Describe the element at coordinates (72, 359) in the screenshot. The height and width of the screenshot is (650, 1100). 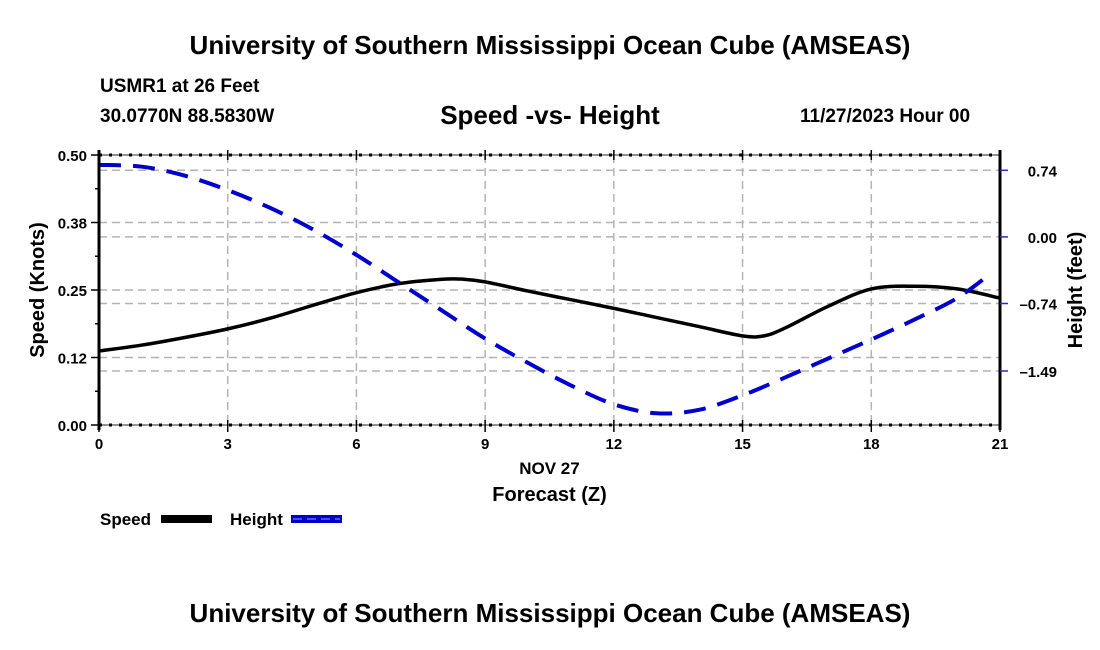
I see `y-tick-label: 0.12` at that location.